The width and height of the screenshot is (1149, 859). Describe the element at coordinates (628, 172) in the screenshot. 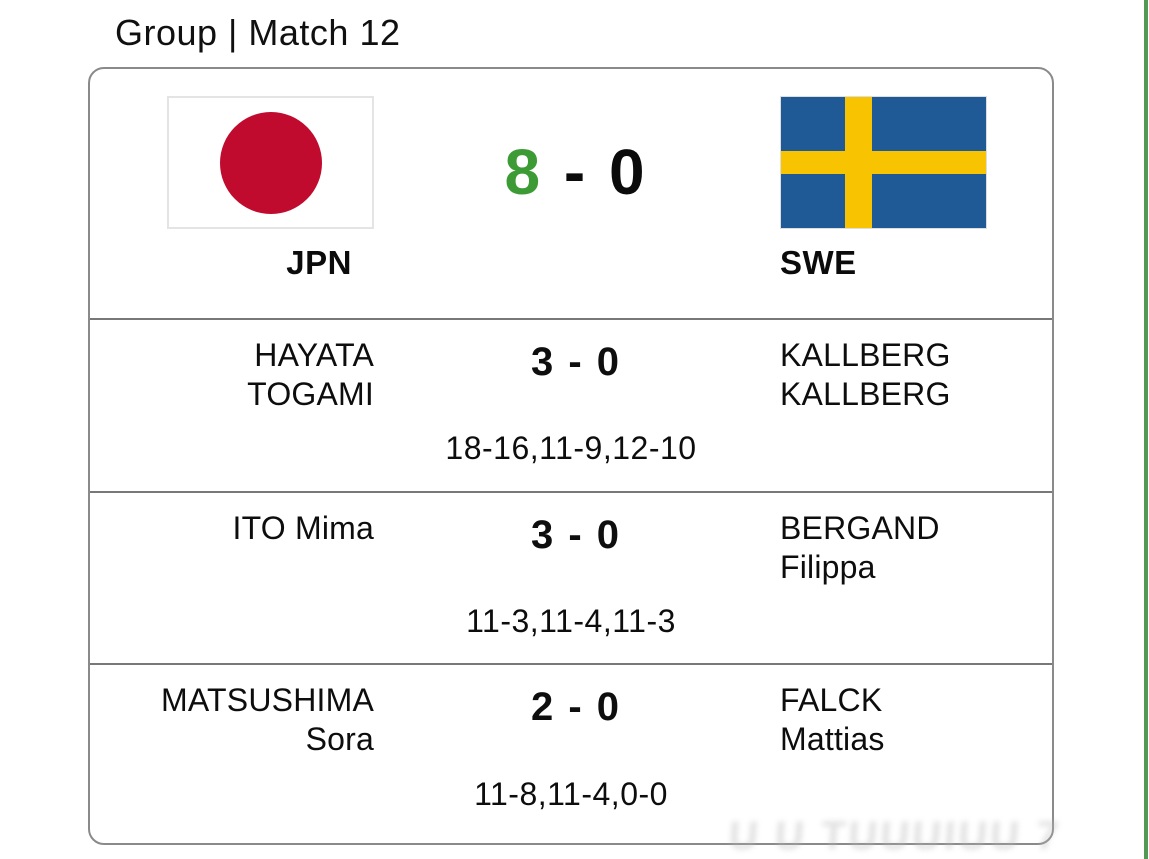

I see `total-score-away-value: 0` at that location.